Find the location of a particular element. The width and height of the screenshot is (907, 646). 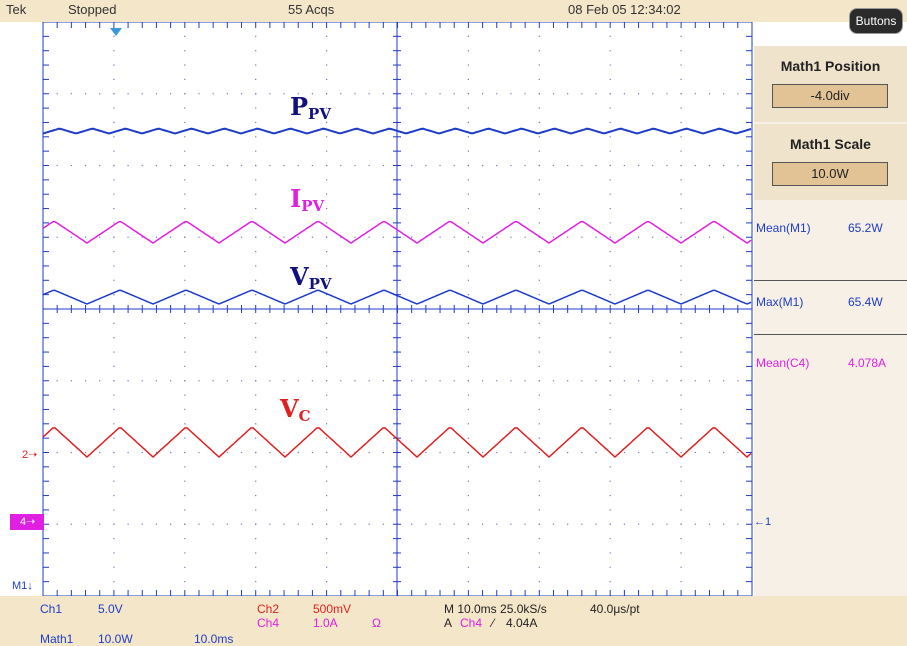

math-scale-menu: Math1 Scale 10.0W is located at coordinates (830, 162).